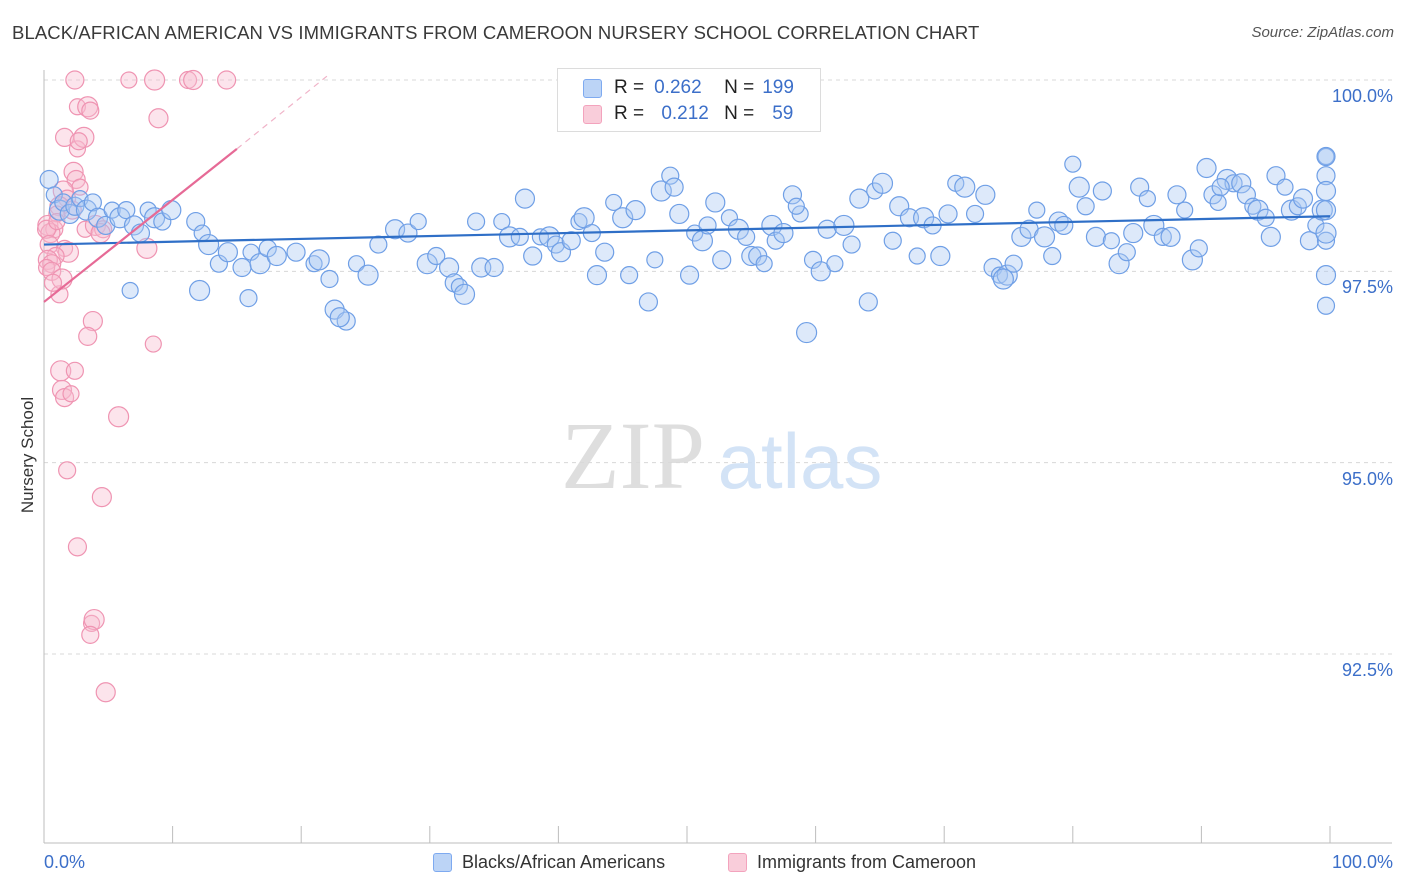  What do you see at coordinates (1362, 862) in the screenshot?
I see `x-tick-label-max: 100.0%` at bounding box center [1362, 862].